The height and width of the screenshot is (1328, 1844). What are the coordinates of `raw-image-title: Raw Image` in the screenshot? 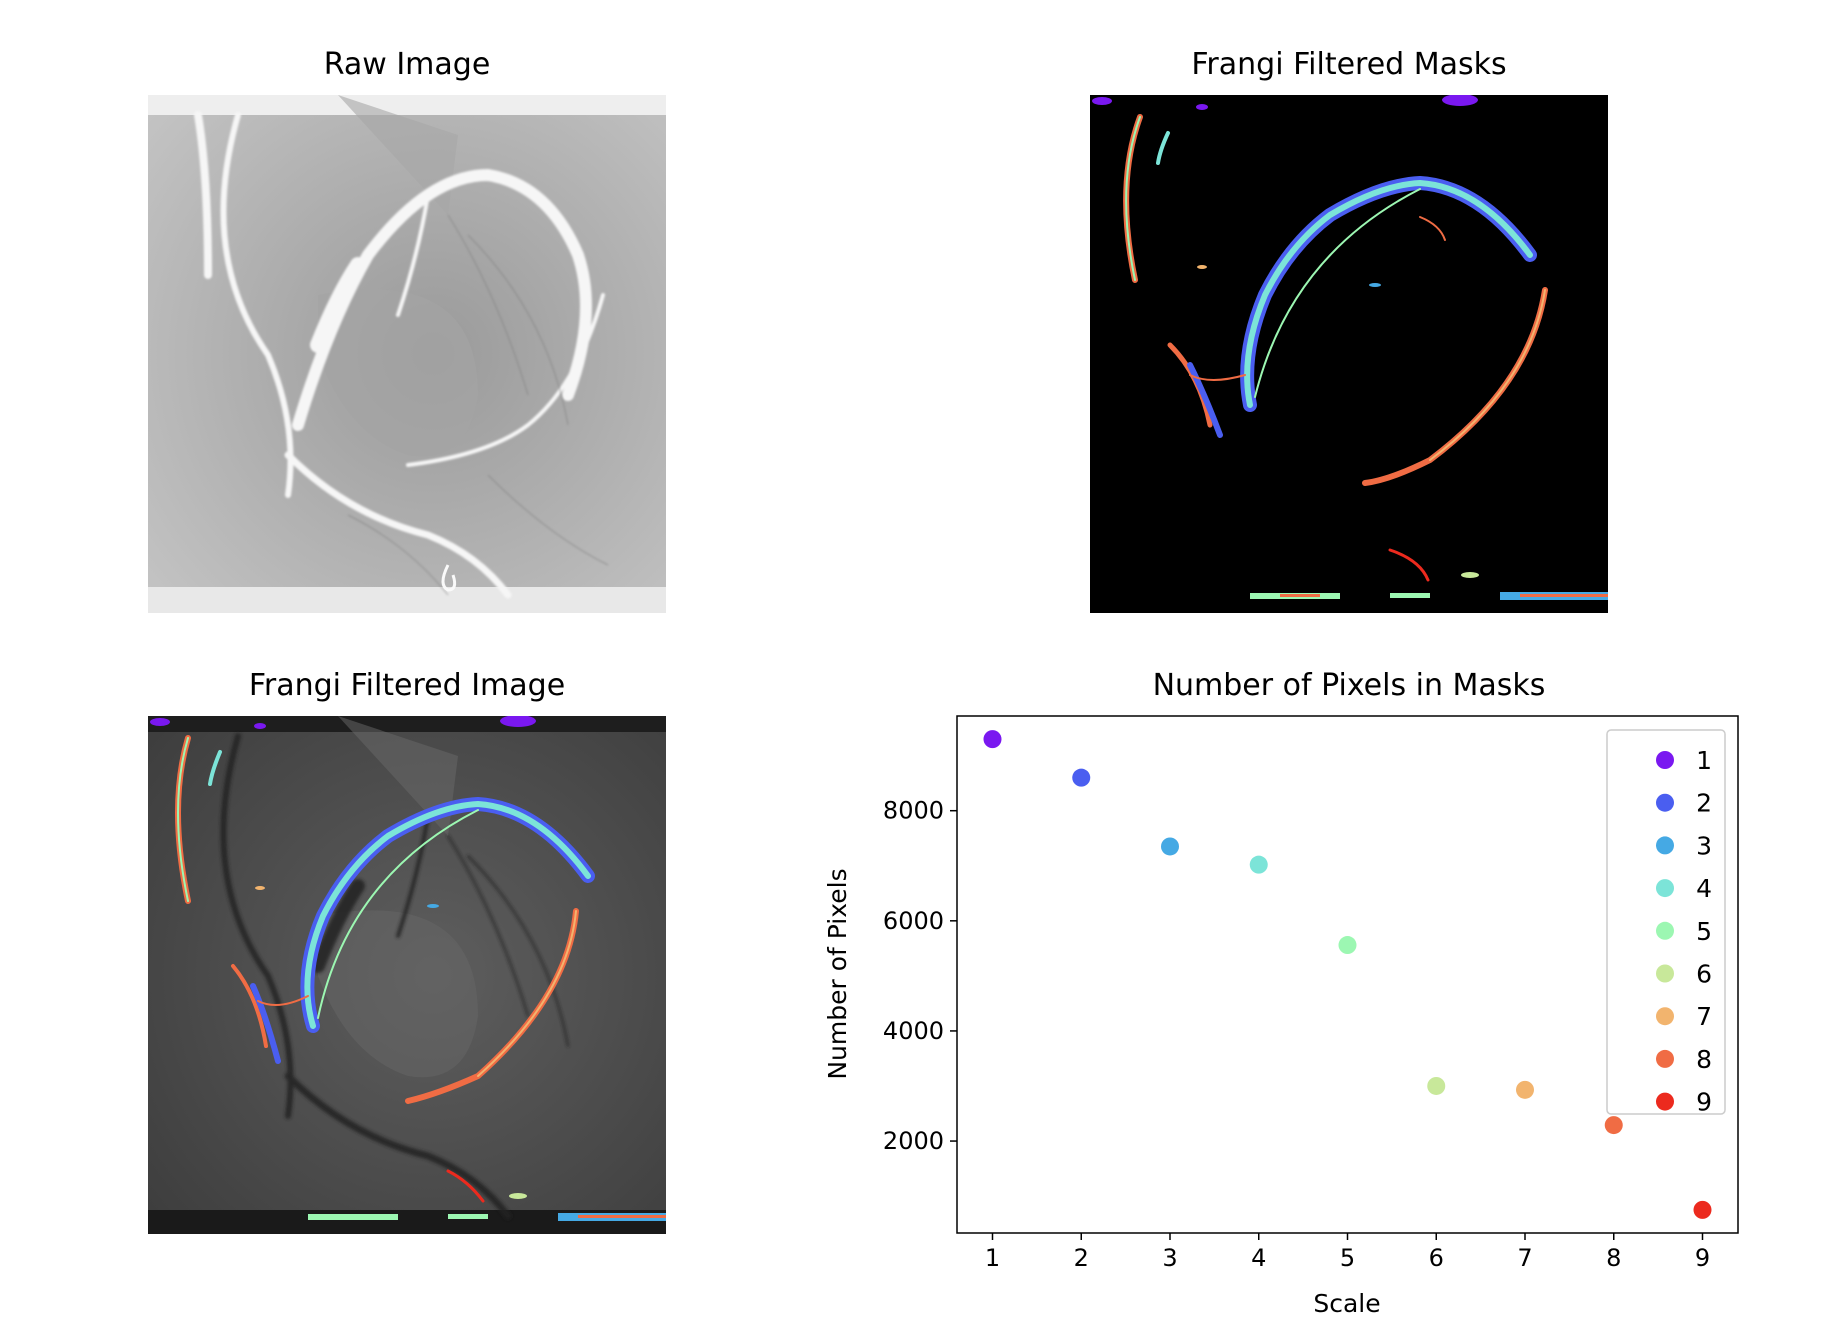 It's located at (407, 64).